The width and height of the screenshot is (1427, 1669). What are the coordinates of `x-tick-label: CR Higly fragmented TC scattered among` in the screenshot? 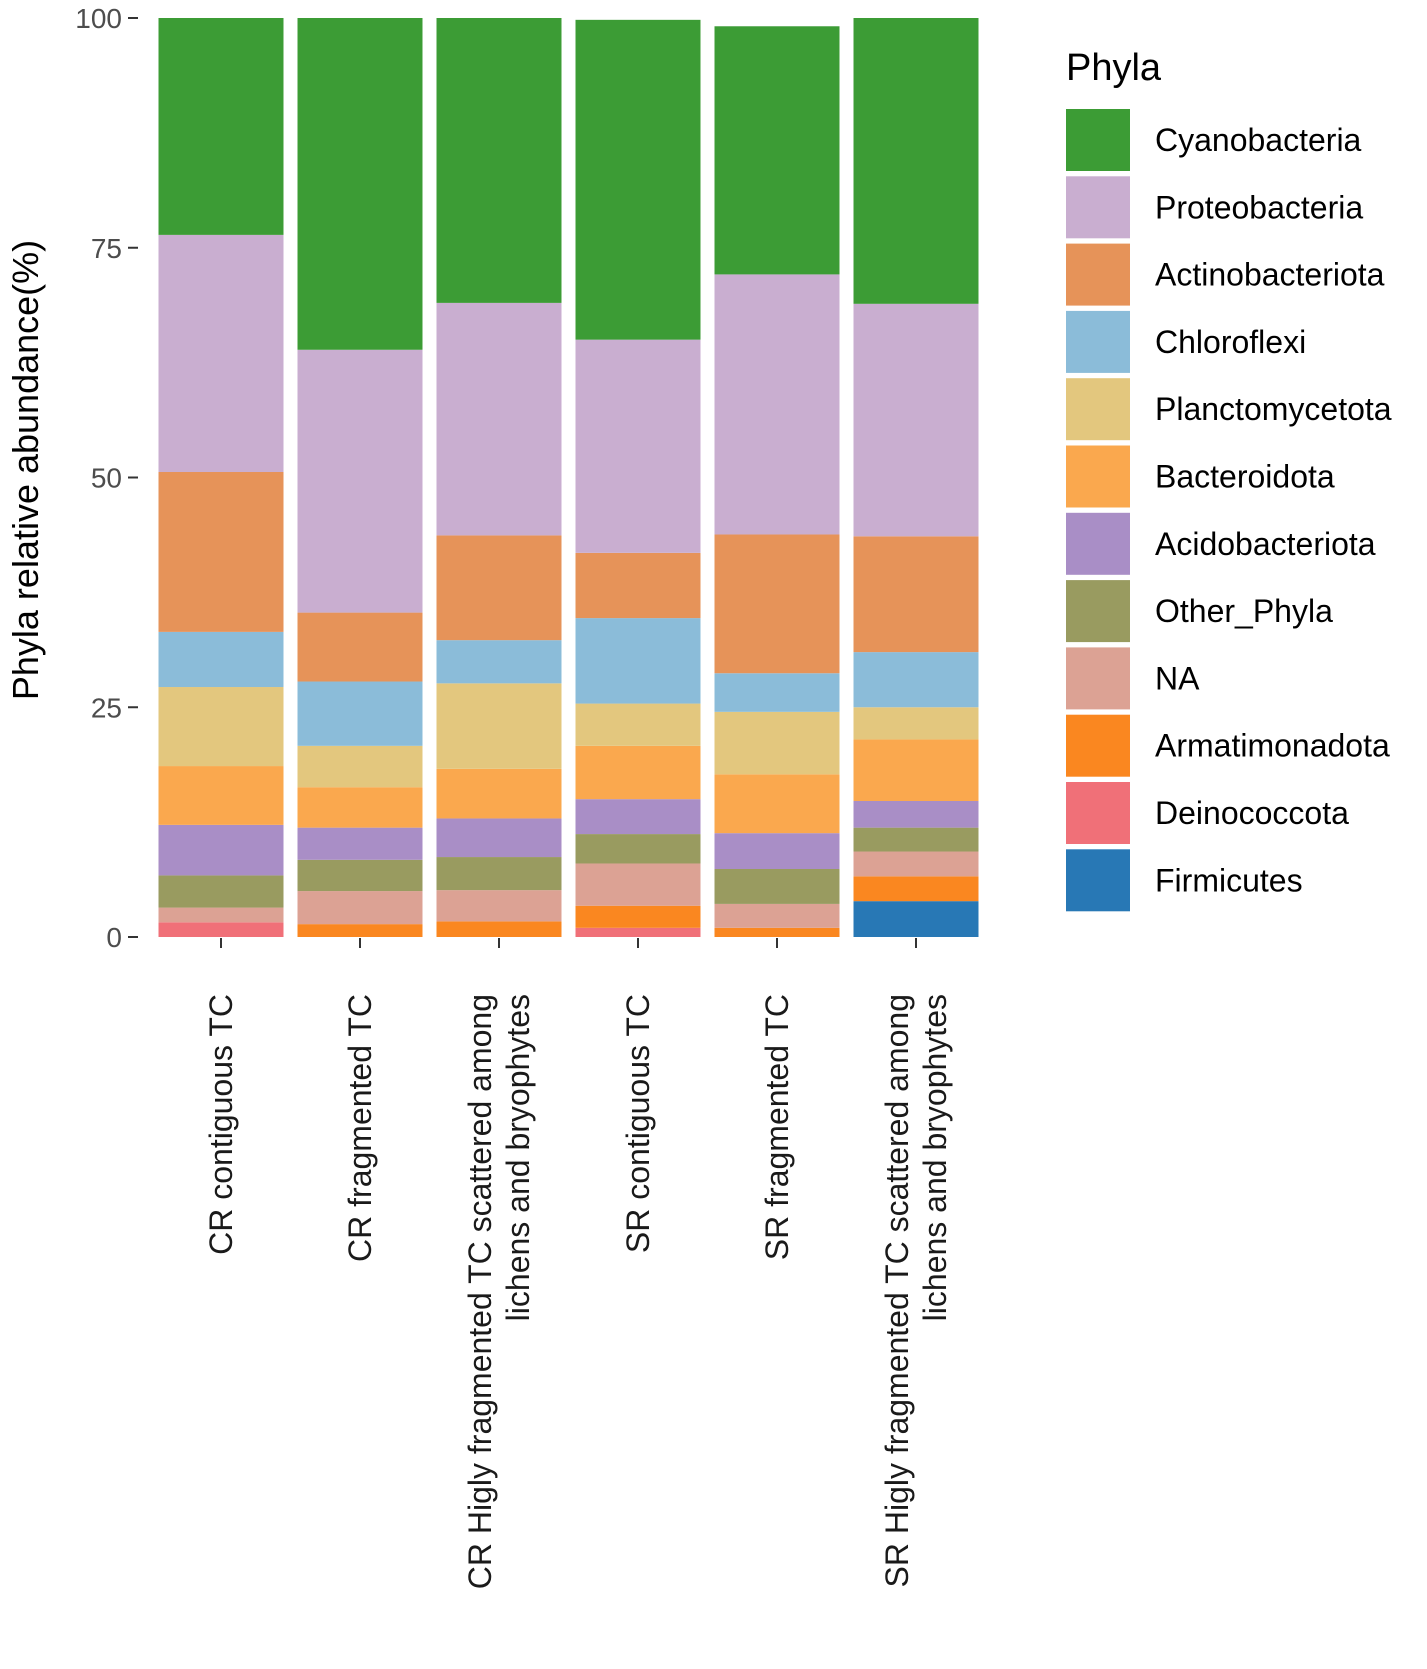 It's located at (480, 1291).